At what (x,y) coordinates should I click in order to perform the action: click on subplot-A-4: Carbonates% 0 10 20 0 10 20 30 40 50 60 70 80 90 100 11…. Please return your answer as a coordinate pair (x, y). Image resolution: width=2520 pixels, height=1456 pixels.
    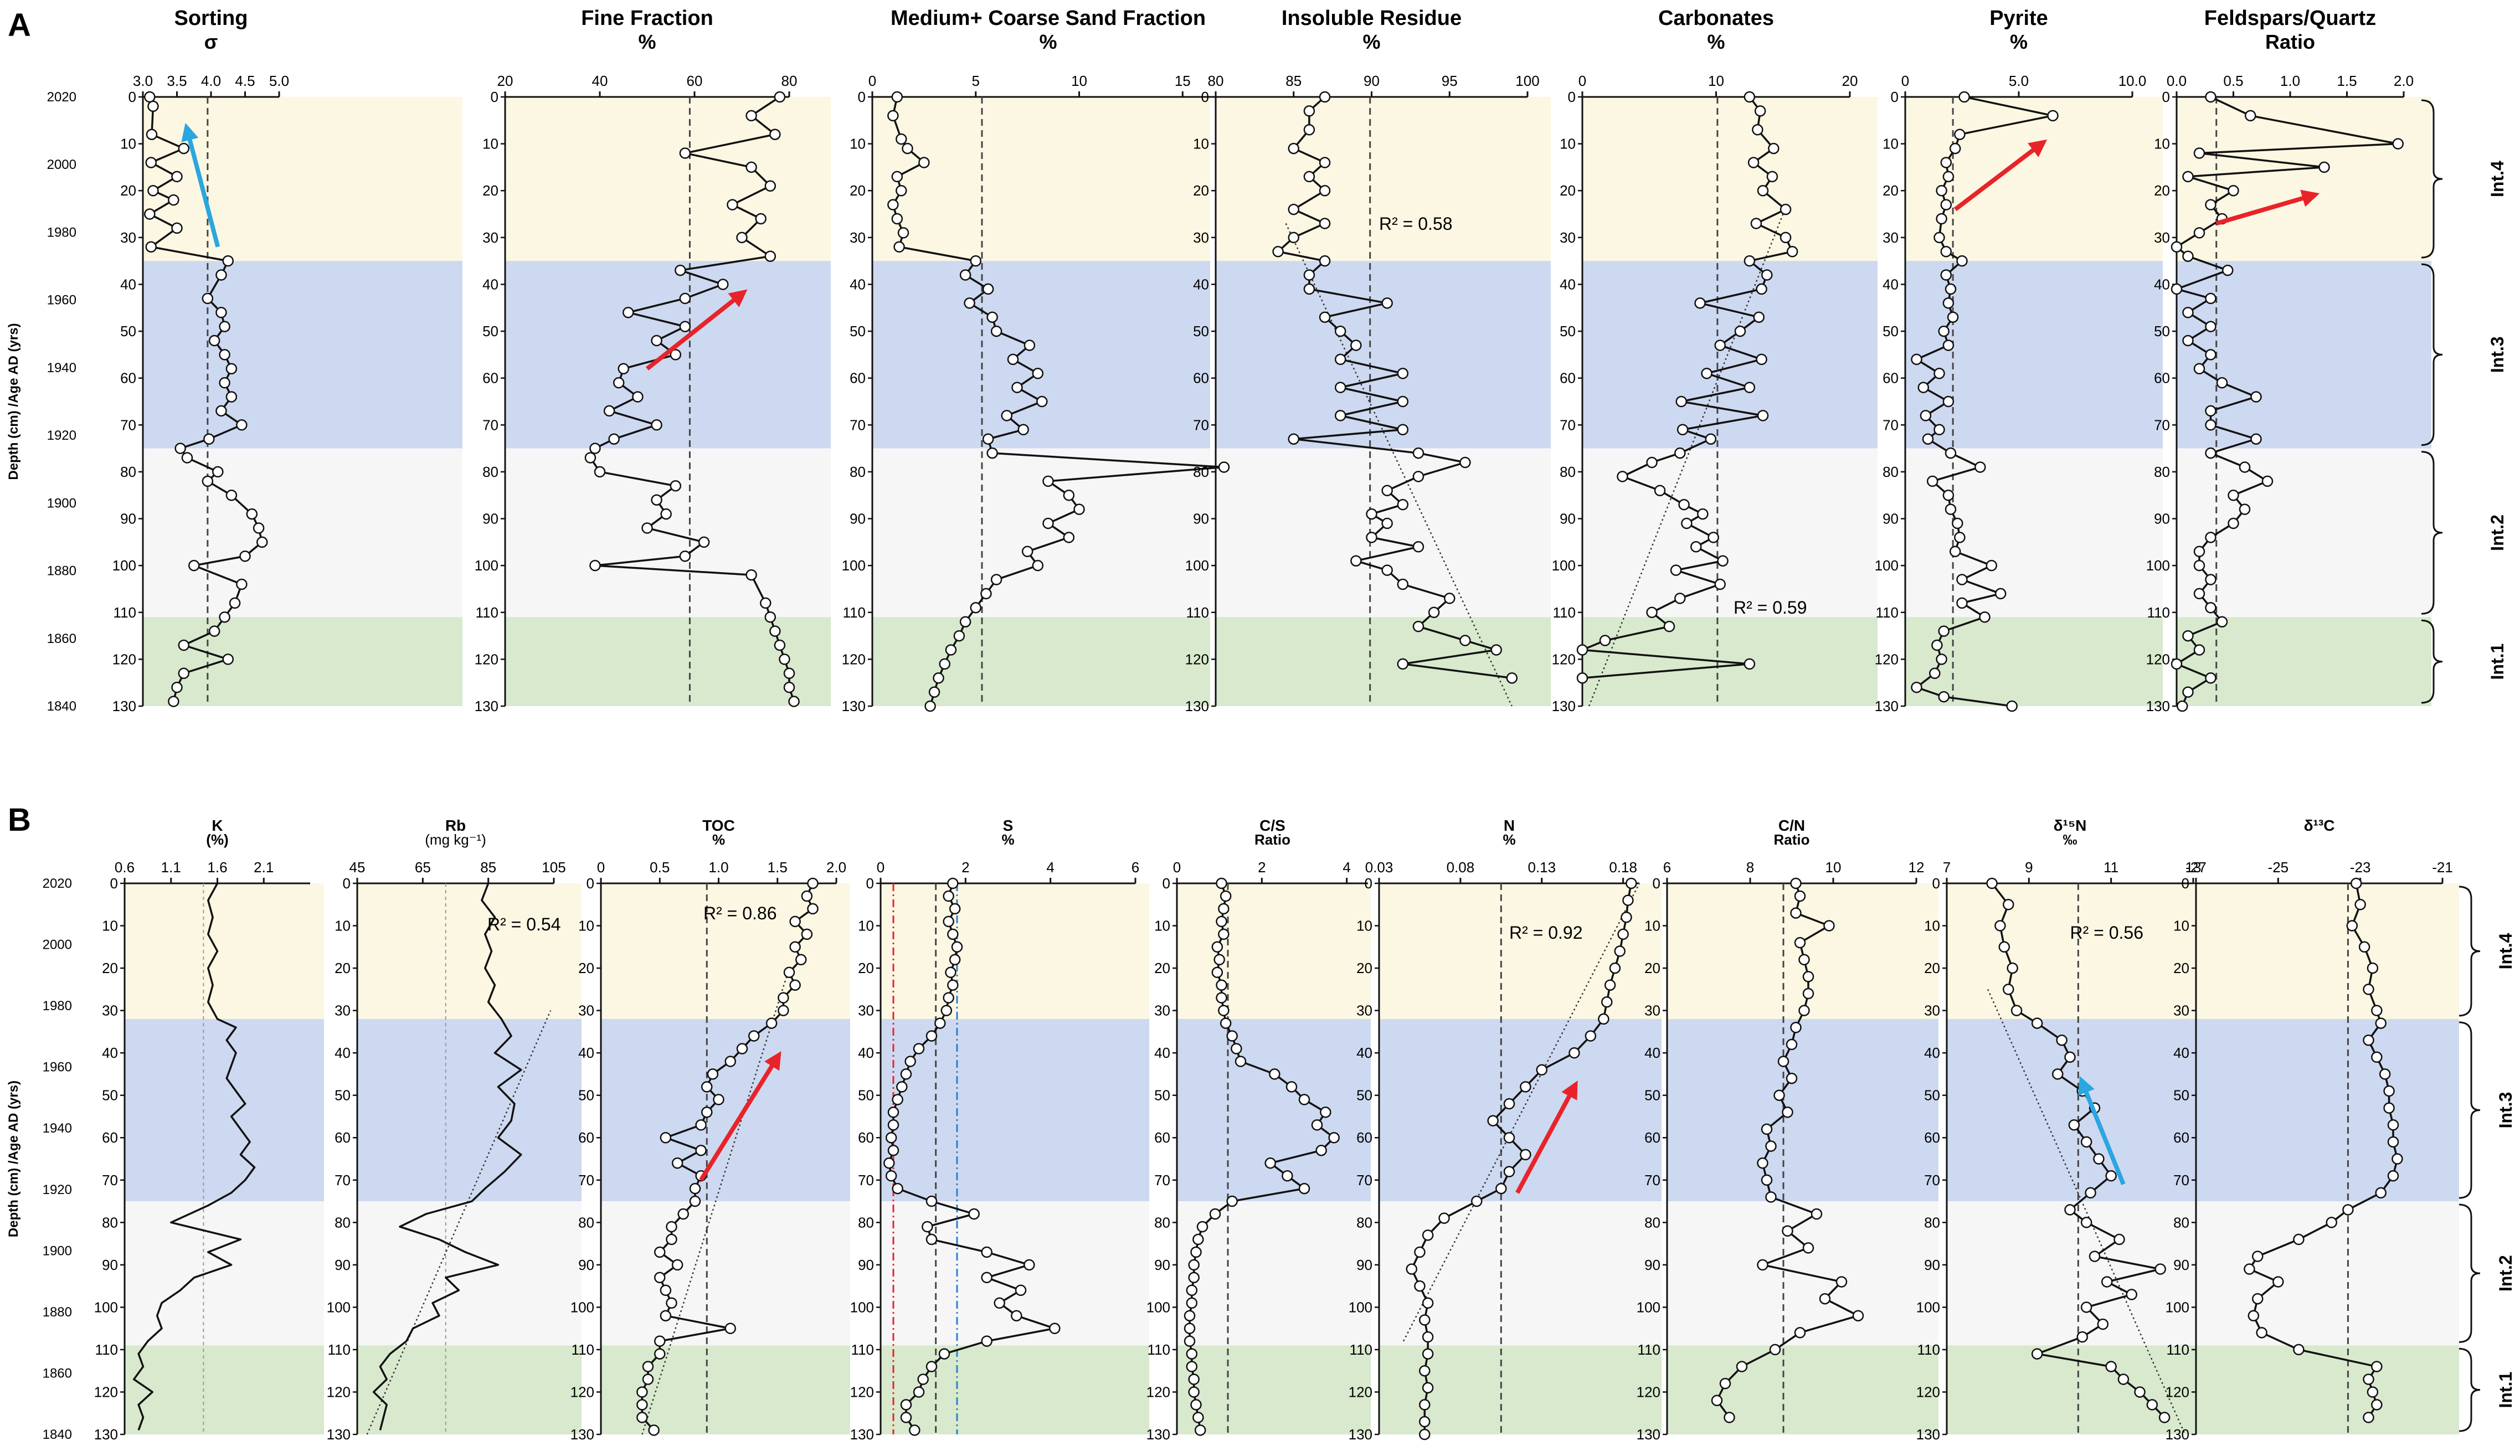
    Looking at the image, I should click on (1705, 360).